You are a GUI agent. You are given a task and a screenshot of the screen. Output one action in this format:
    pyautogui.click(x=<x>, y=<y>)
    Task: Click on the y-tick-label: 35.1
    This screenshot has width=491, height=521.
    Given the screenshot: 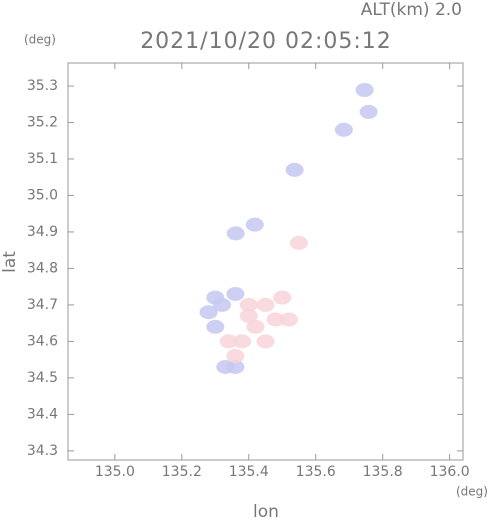 What is the action you would take?
    pyautogui.click(x=42, y=159)
    